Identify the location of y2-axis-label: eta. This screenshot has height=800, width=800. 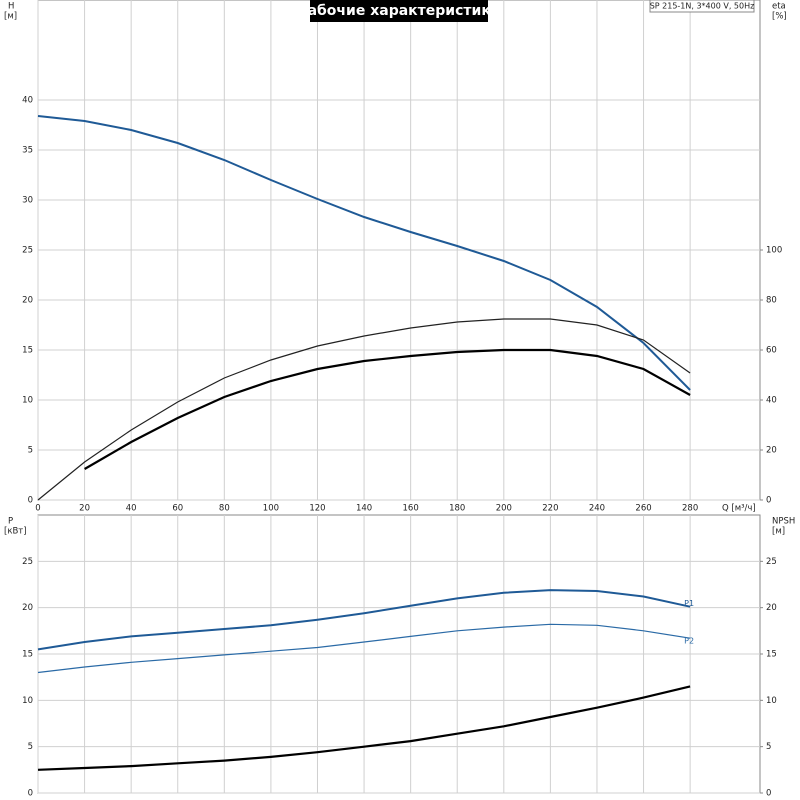
(779, 7).